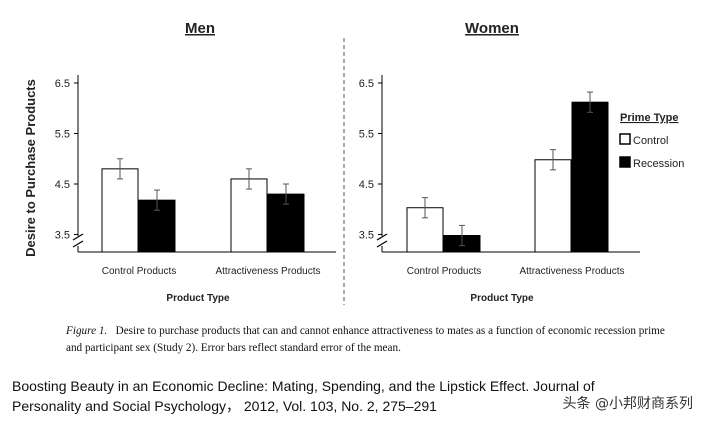  I want to click on watermark: 头条 @小邦财商系列, so click(627, 404).